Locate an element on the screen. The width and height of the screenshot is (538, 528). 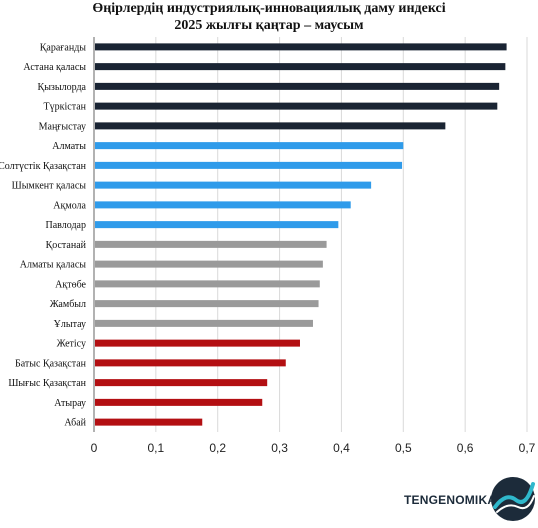
category-label: Маңғыстау is located at coordinates (62, 126).